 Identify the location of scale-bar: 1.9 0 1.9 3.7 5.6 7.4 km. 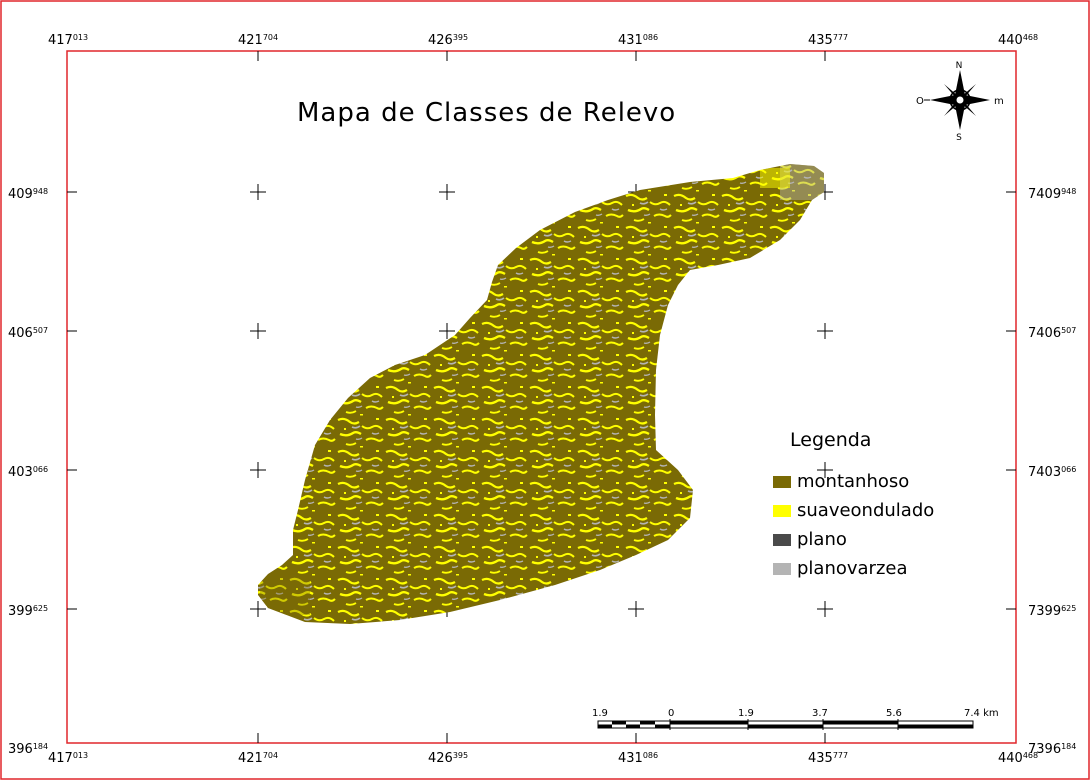
(795, 719).